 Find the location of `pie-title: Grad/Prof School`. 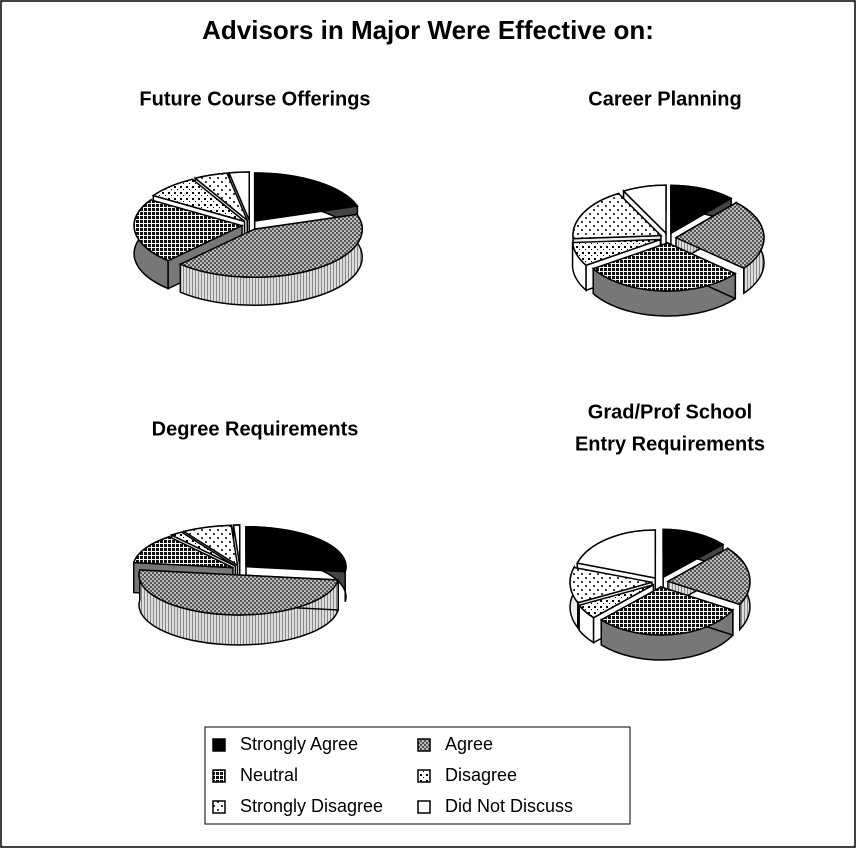

pie-title: Grad/Prof School is located at coordinates (670, 412).